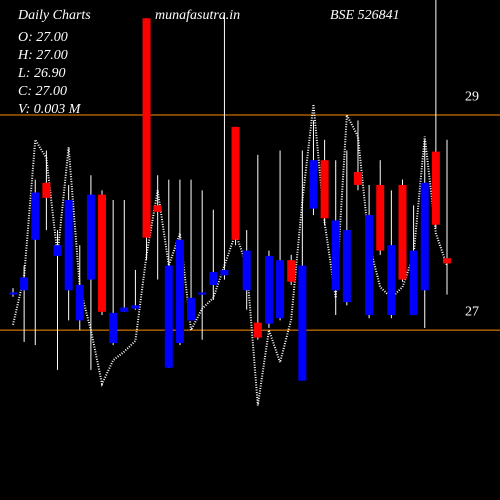 The height and width of the screenshot is (500, 500). What do you see at coordinates (43, 37) in the screenshot?
I see `ohlc-label: O: 27.00` at bounding box center [43, 37].